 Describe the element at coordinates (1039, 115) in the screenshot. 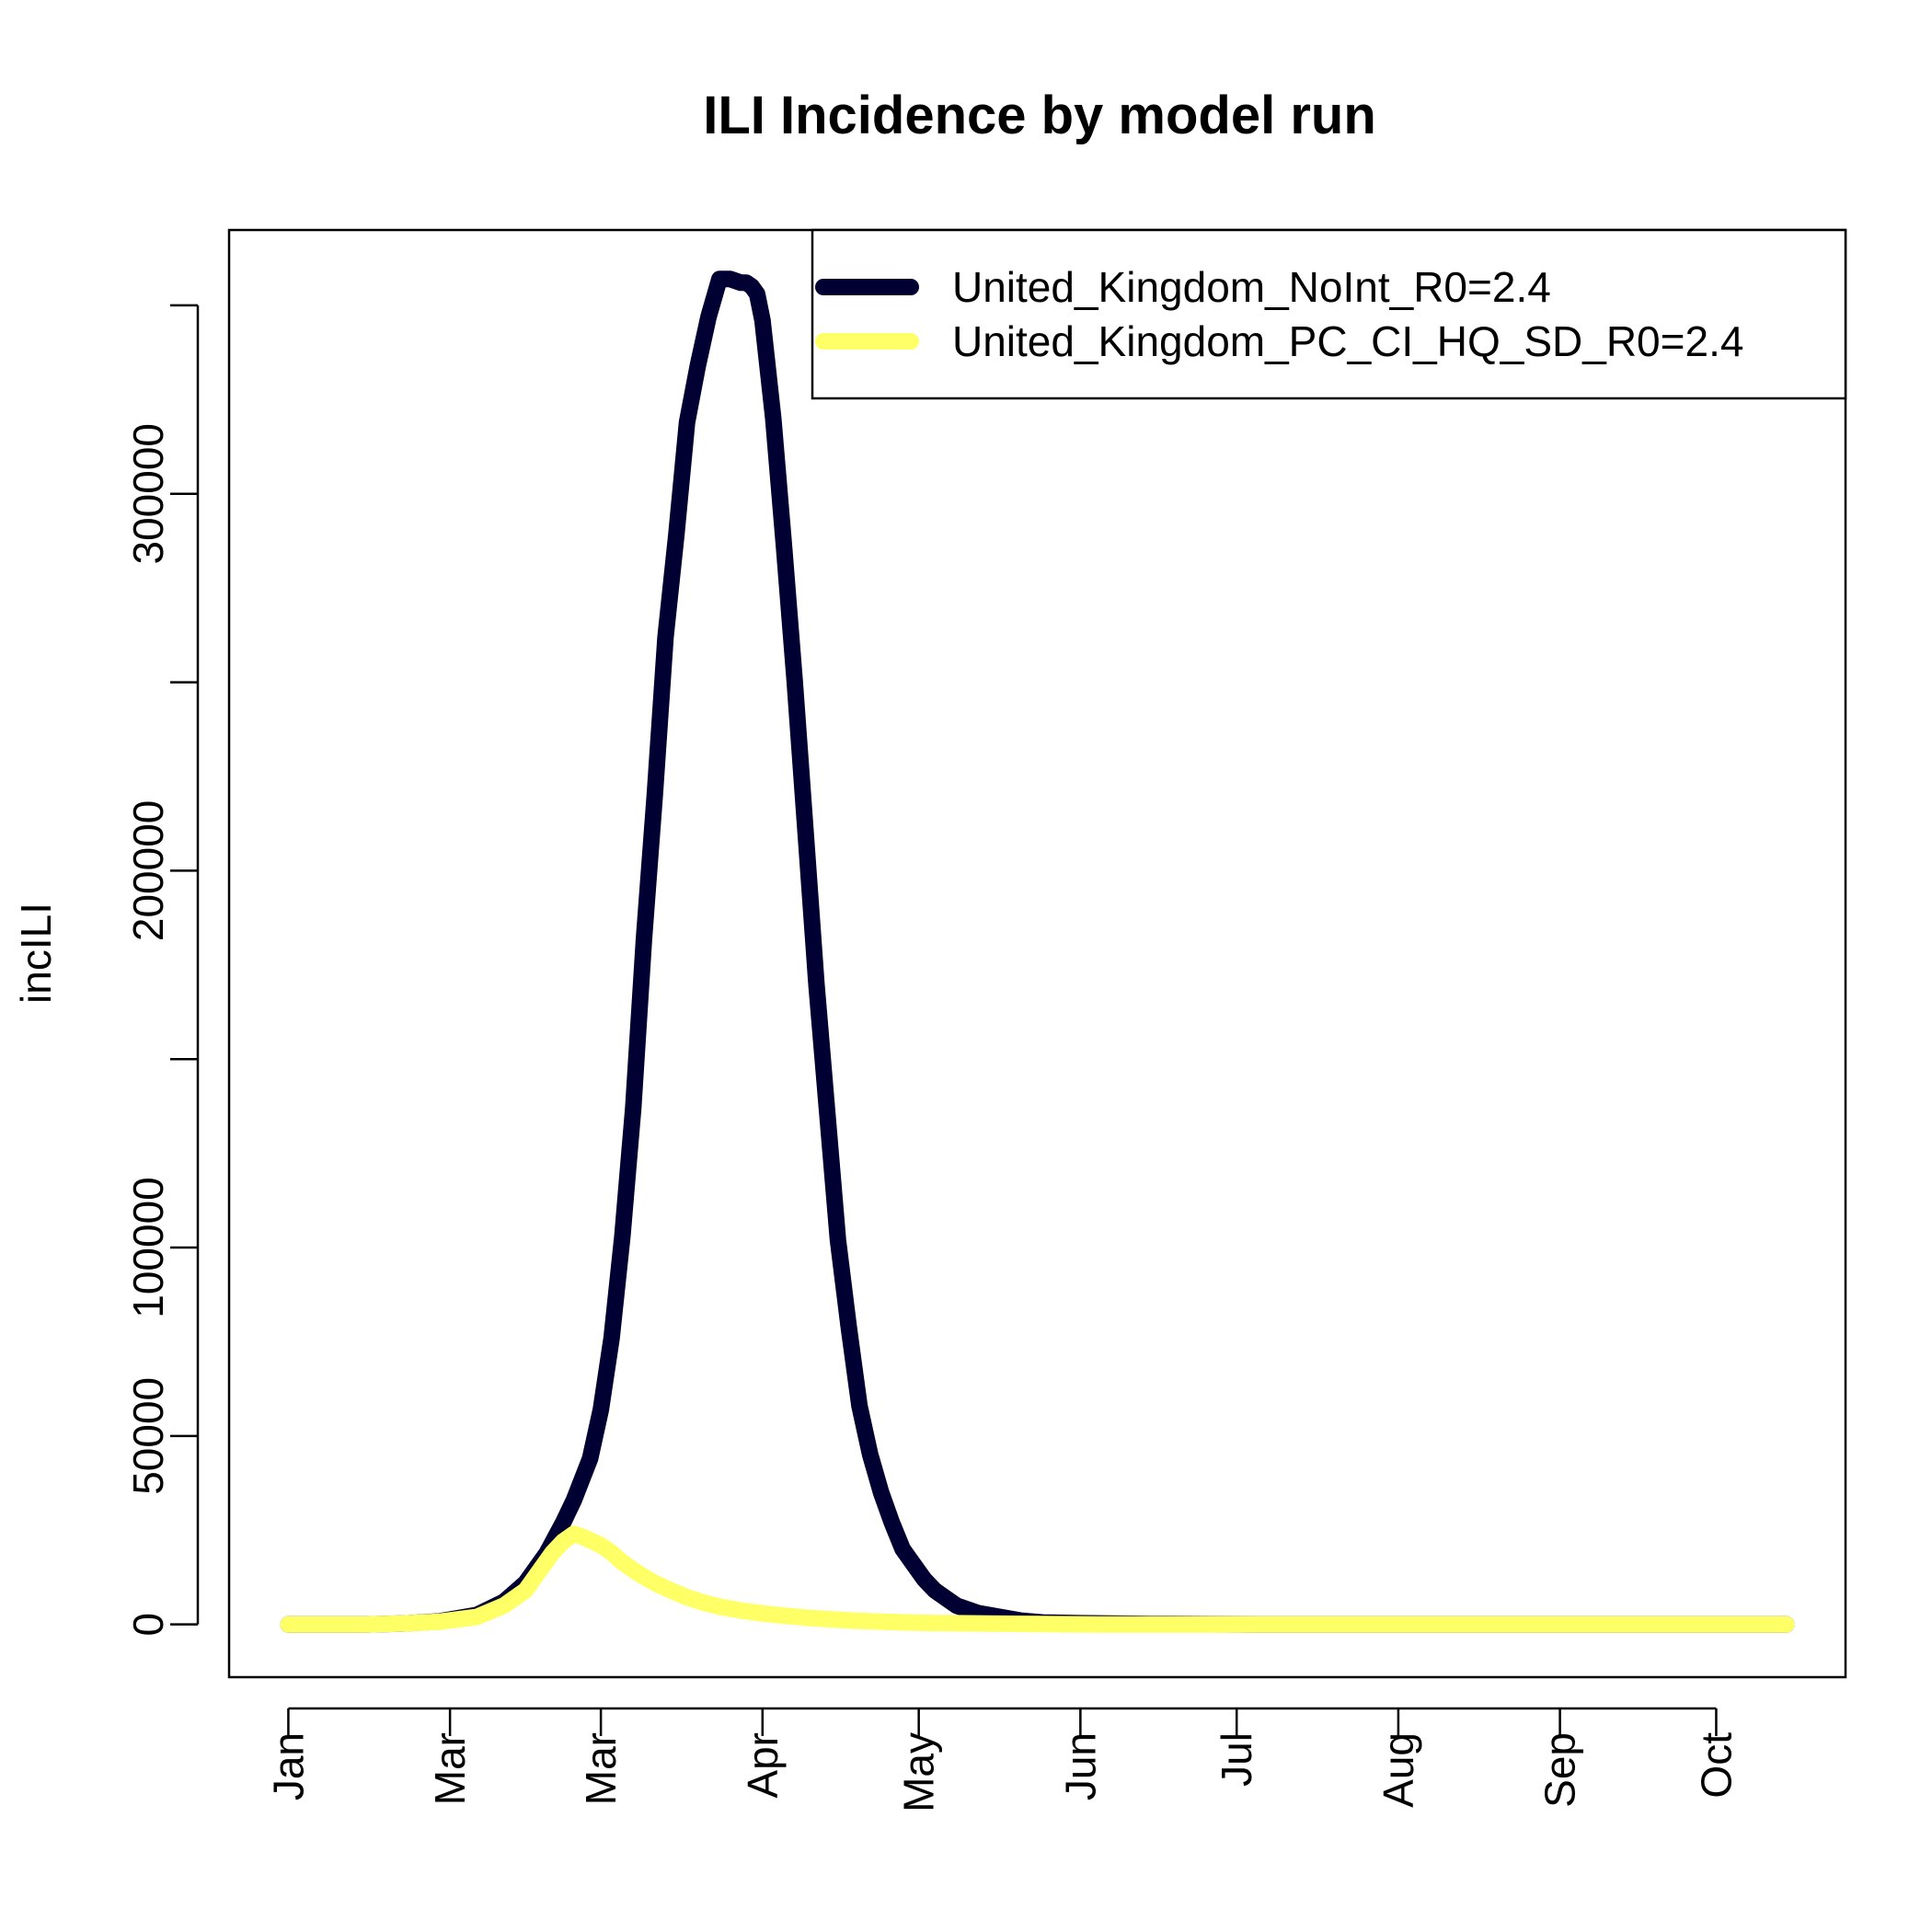

I see `chart-title: ILI Incidence by model run` at that location.